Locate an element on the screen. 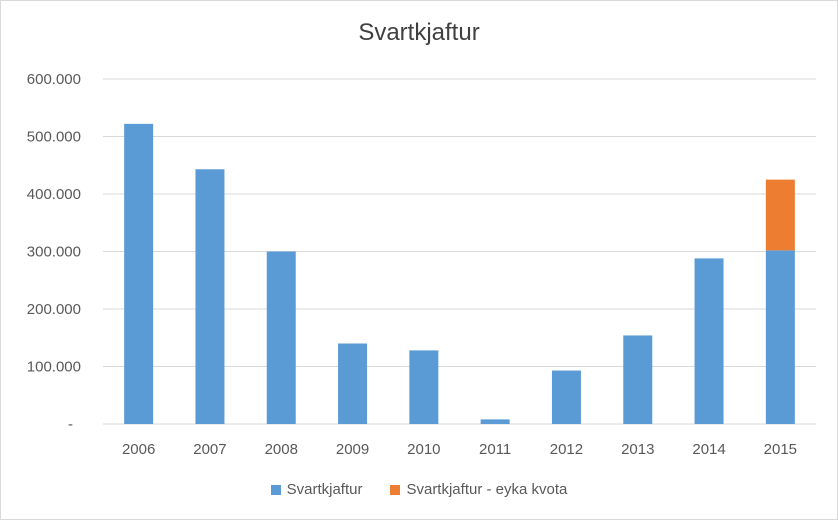 Image resolution: width=838 pixels, height=520 pixels. y-tick-label: 300.000 is located at coordinates (54, 252).